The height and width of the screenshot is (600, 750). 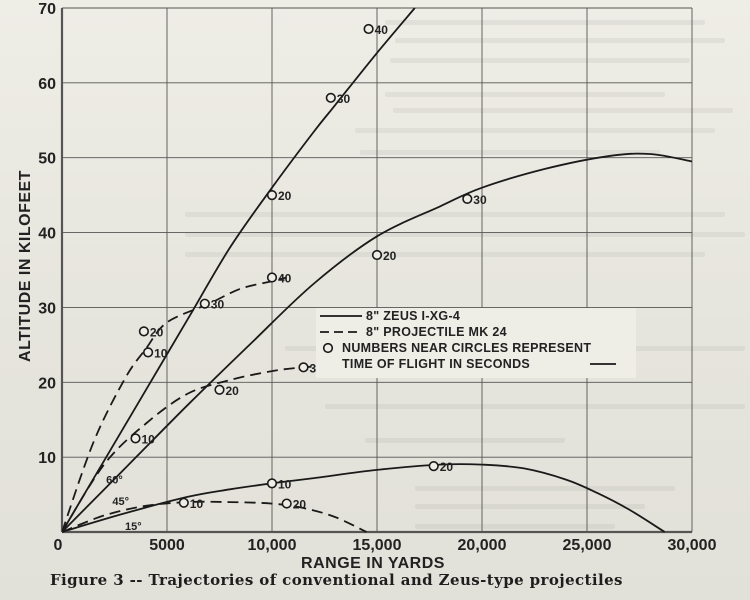 What do you see at coordinates (58, 545) in the screenshot?
I see `x-tick-label: 0` at bounding box center [58, 545].